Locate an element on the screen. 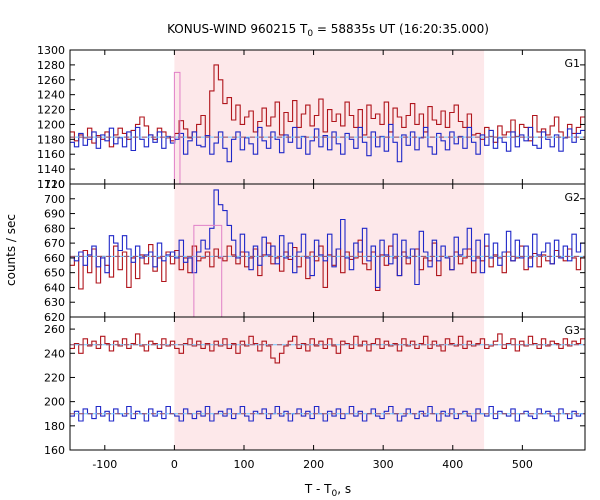 This screenshot has height=500, width=600. y-tick-label: 200 is located at coordinates (54, 402).